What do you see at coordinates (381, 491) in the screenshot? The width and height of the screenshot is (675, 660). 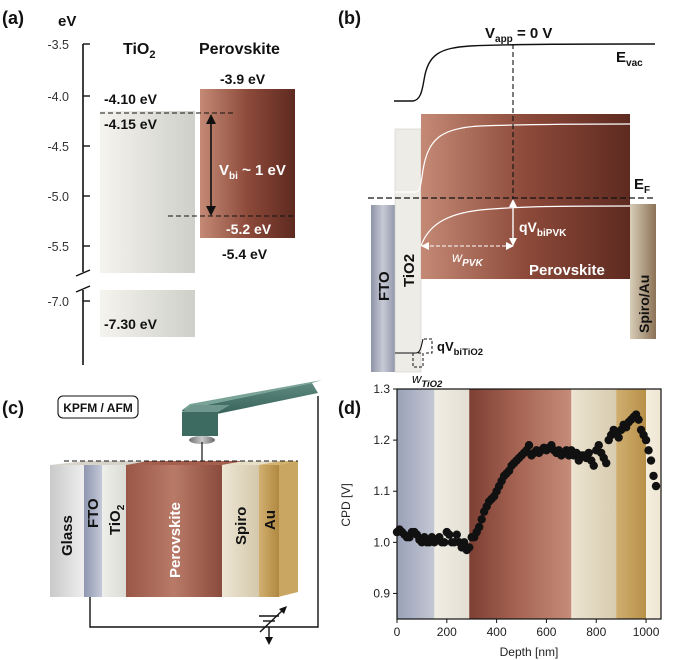 I see `y-tick-label: 1.1` at bounding box center [381, 491].